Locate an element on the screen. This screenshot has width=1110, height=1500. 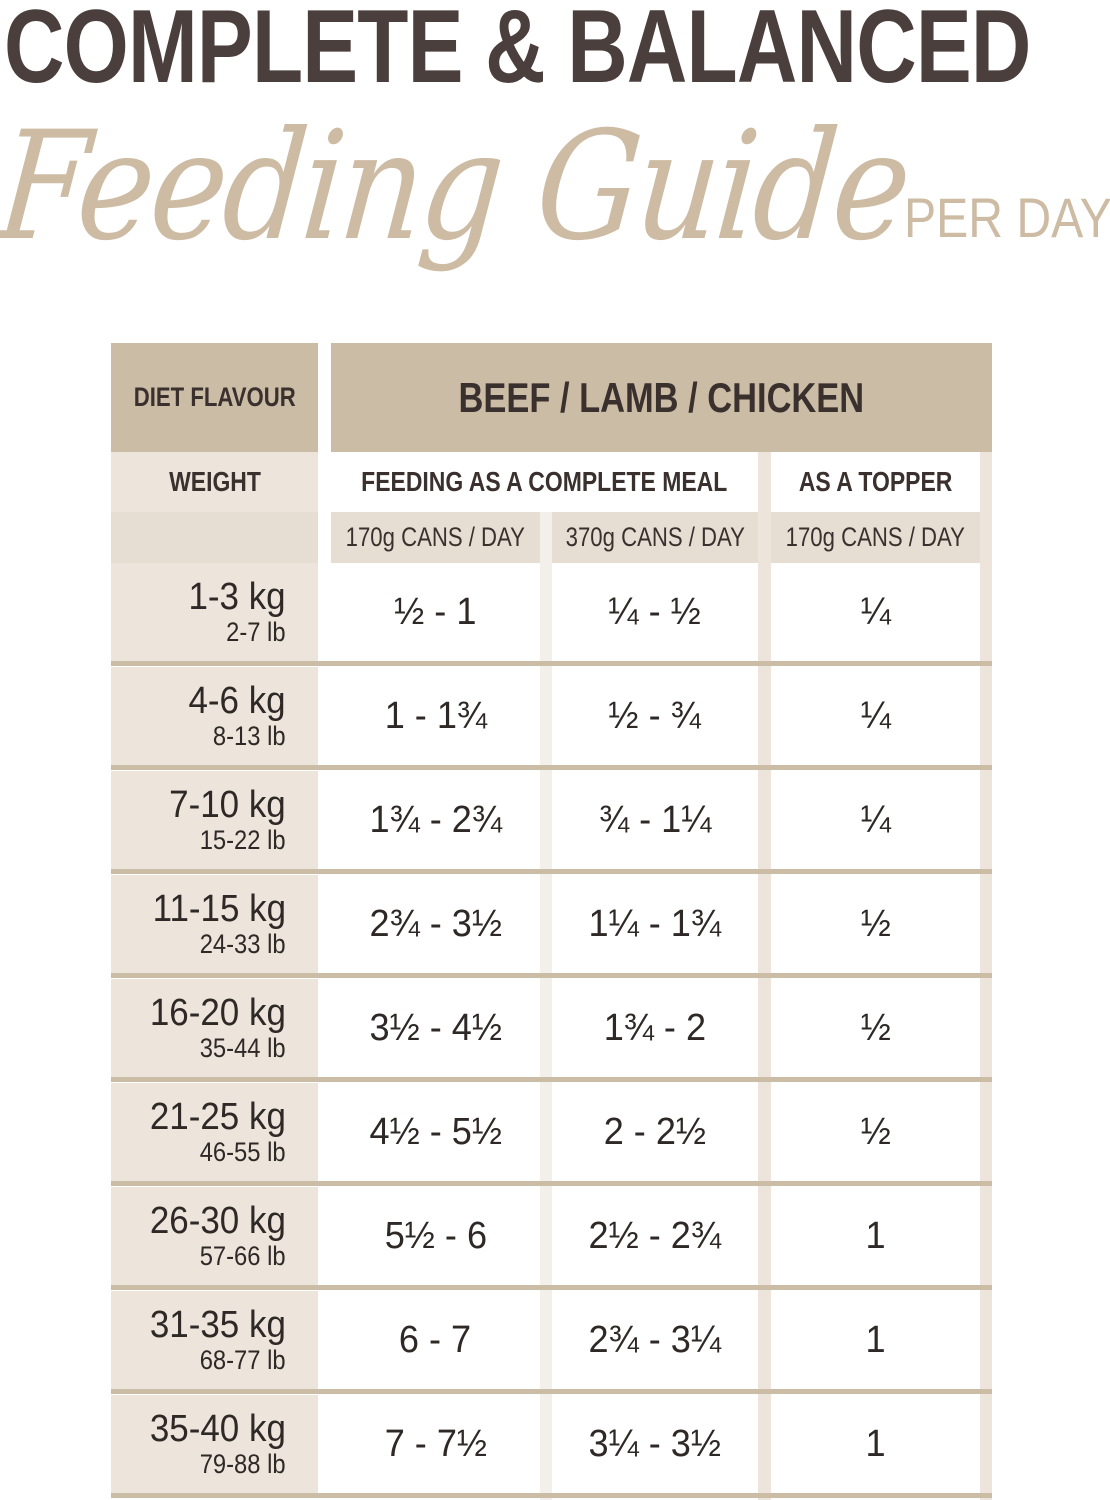
meal-370g-cell: 3¼ - 3½ is located at coordinates (655, 1444).